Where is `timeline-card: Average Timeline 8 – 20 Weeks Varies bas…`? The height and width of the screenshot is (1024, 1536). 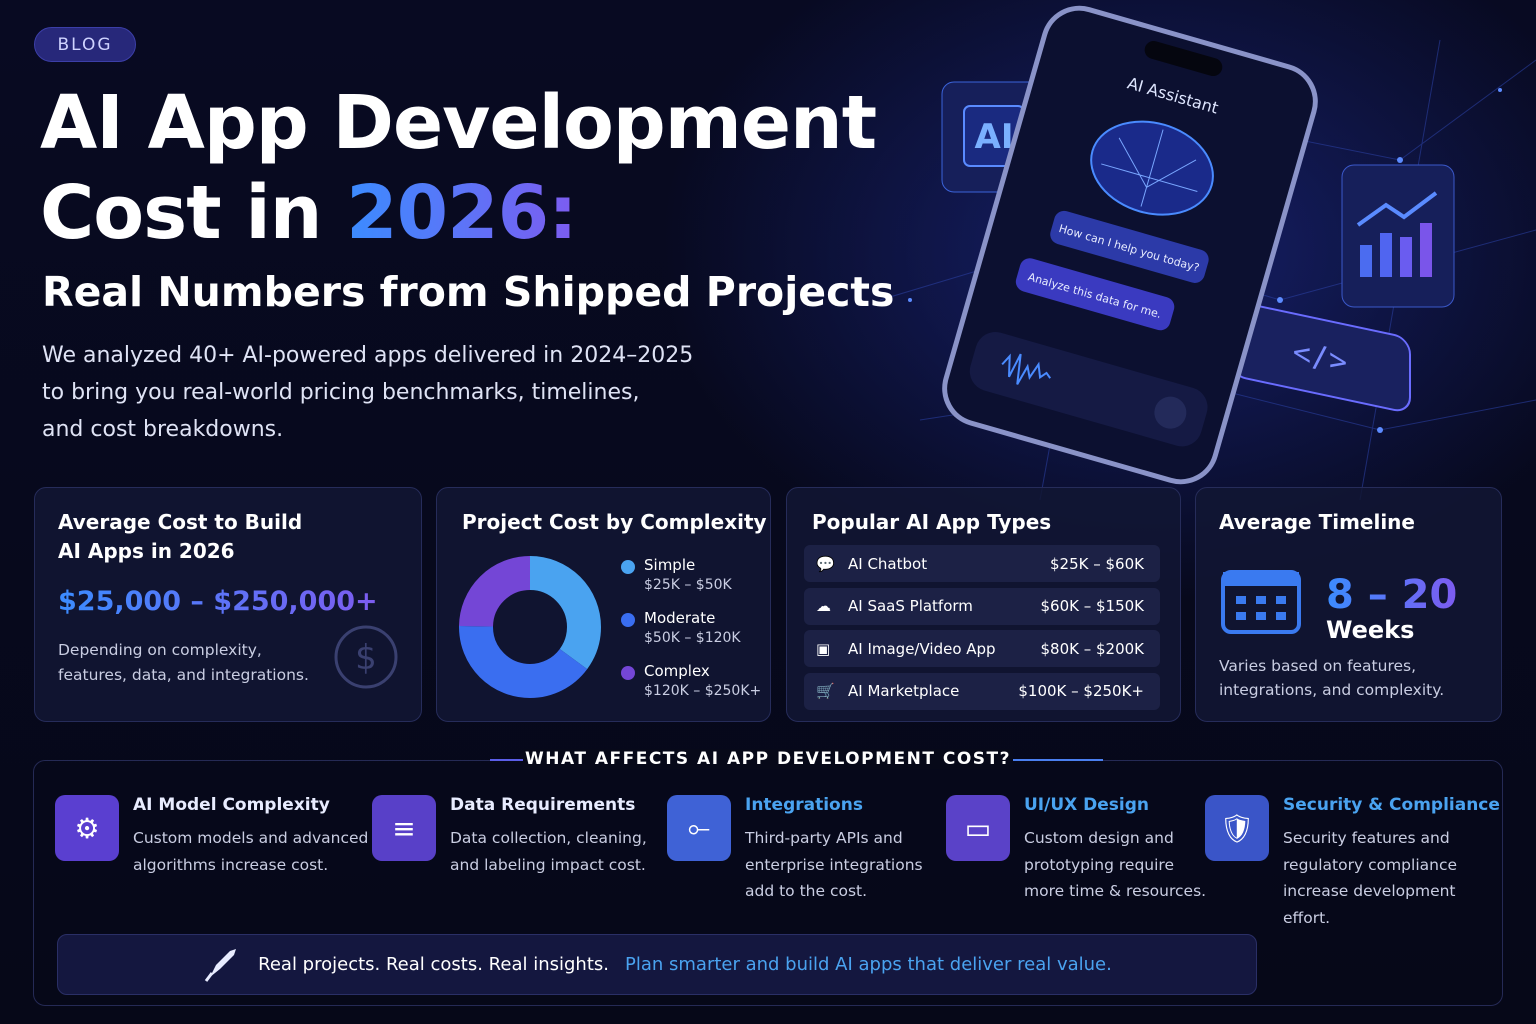
timeline-card: Average Timeline 8 – 20 Weeks Varies bas… is located at coordinates (1348, 604).